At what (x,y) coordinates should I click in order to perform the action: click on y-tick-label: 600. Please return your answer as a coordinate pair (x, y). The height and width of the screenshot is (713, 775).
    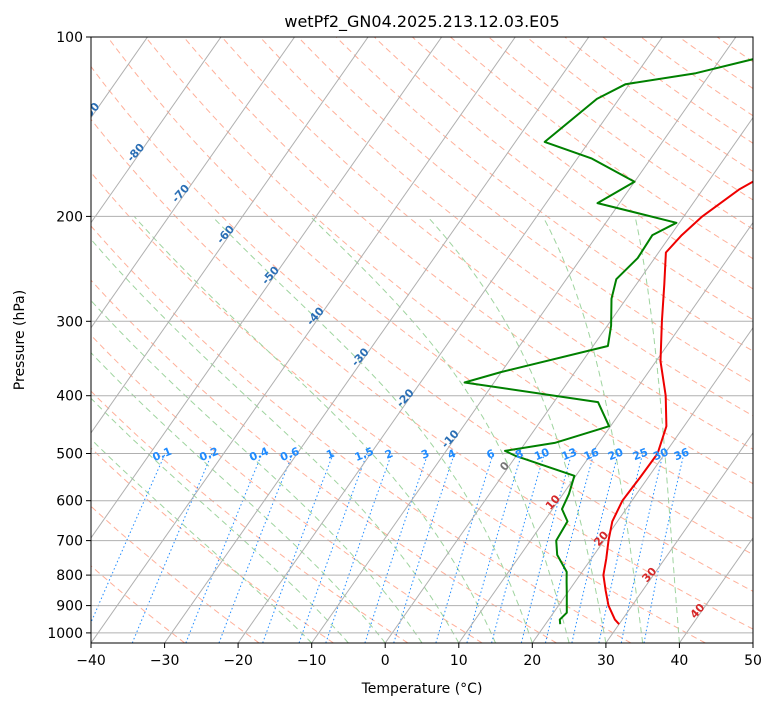
    Looking at the image, I should click on (69, 502).